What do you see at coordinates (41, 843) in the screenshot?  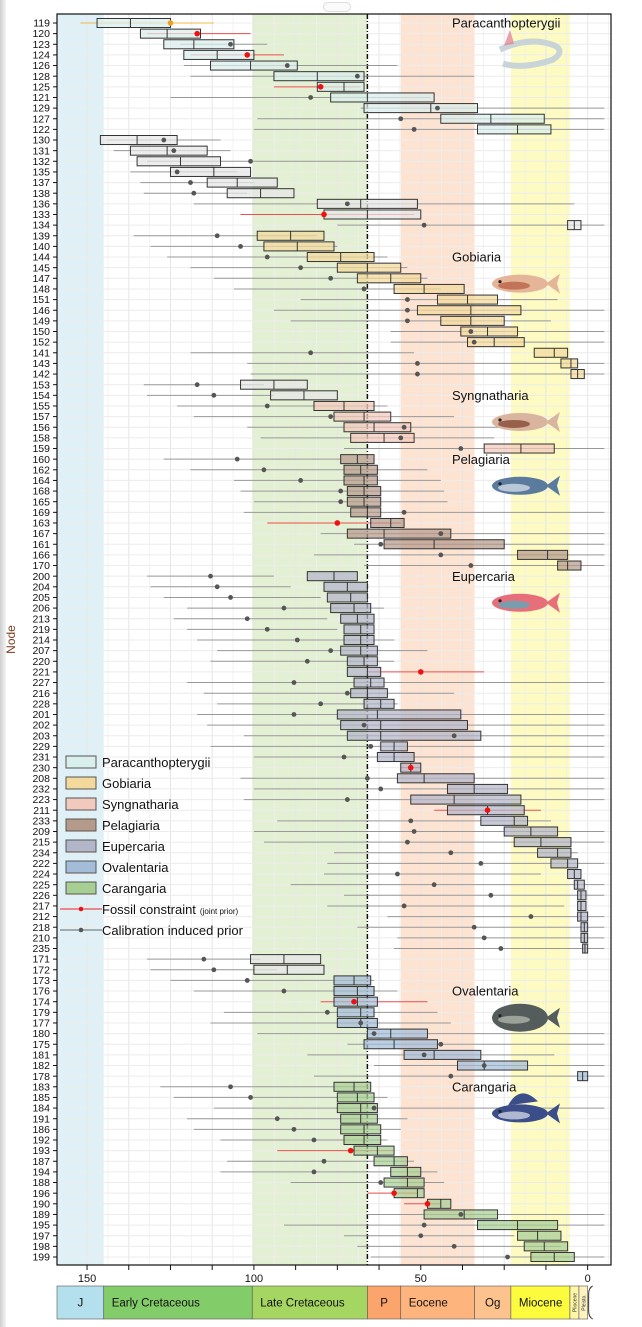 I see `node-label: 215` at bounding box center [41, 843].